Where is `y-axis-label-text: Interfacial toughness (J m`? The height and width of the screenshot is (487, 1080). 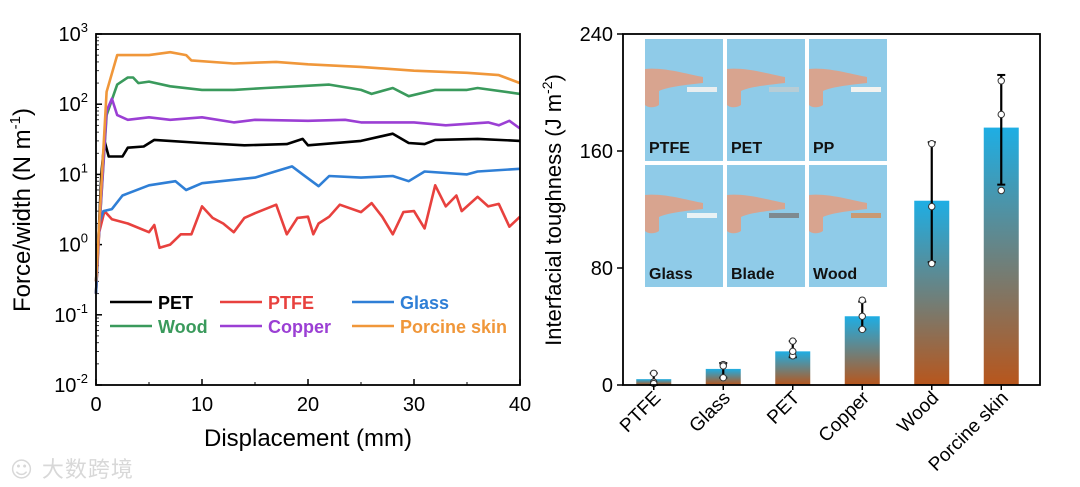 y-axis-label-text: Interfacial toughness (J m is located at coordinates (553, 220).